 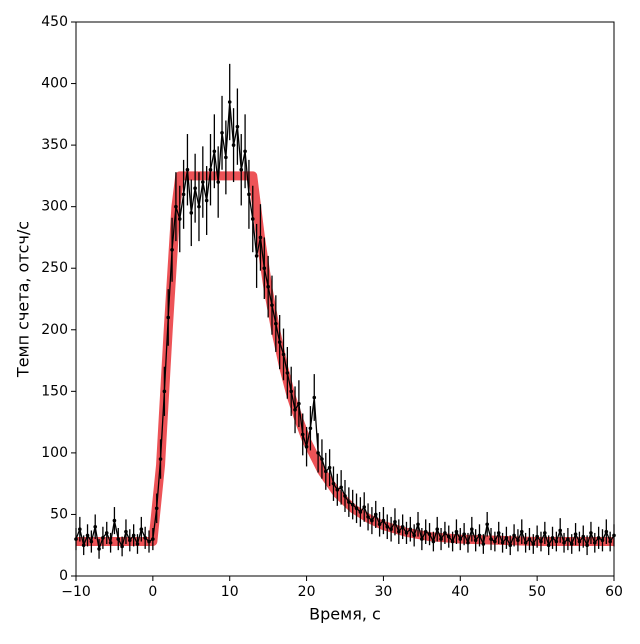 I want to click on y-tick-label: 400, so click(x=54, y=84).